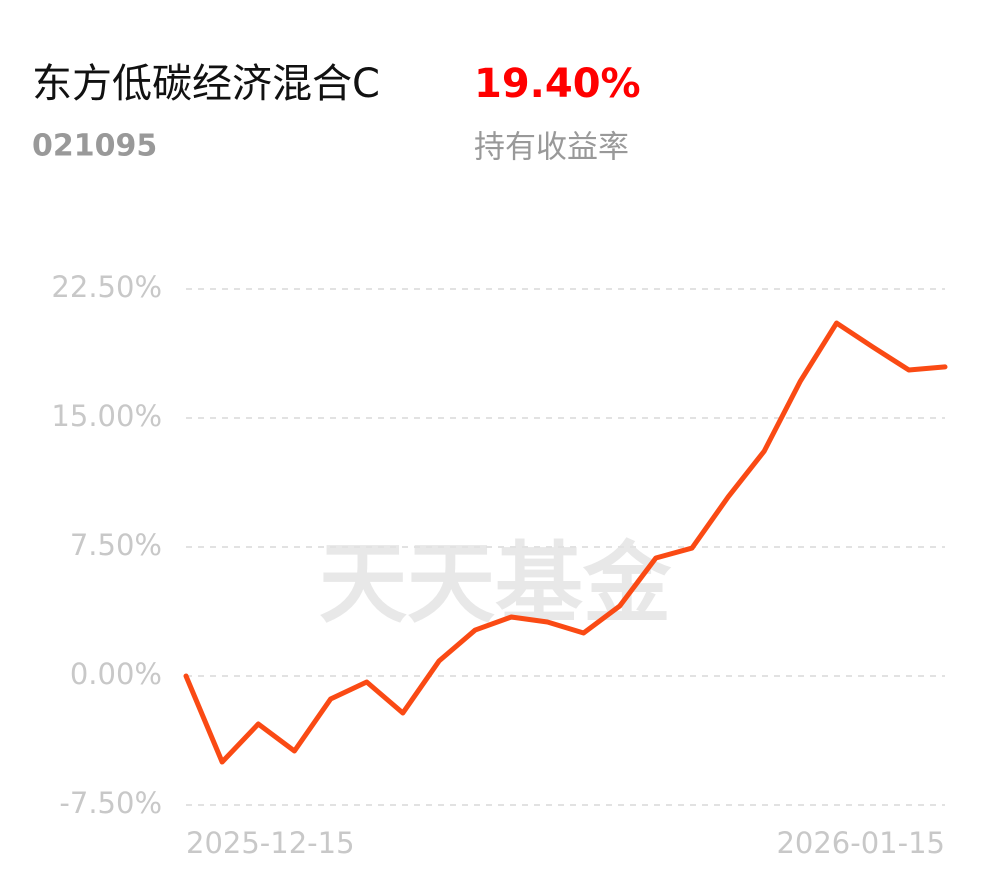 The image size is (990, 882). Describe the element at coordinates (495, 583) in the screenshot. I see `watermark: 天天基金` at that location.